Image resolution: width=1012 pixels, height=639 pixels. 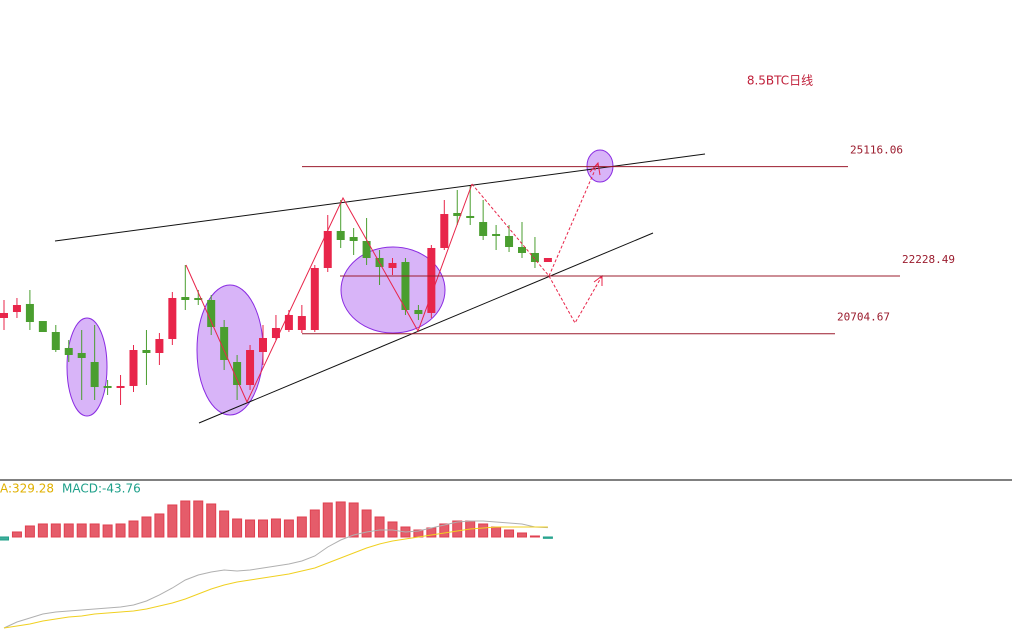 I want to click on level-label: 22228.49, so click(x=928, y=259).